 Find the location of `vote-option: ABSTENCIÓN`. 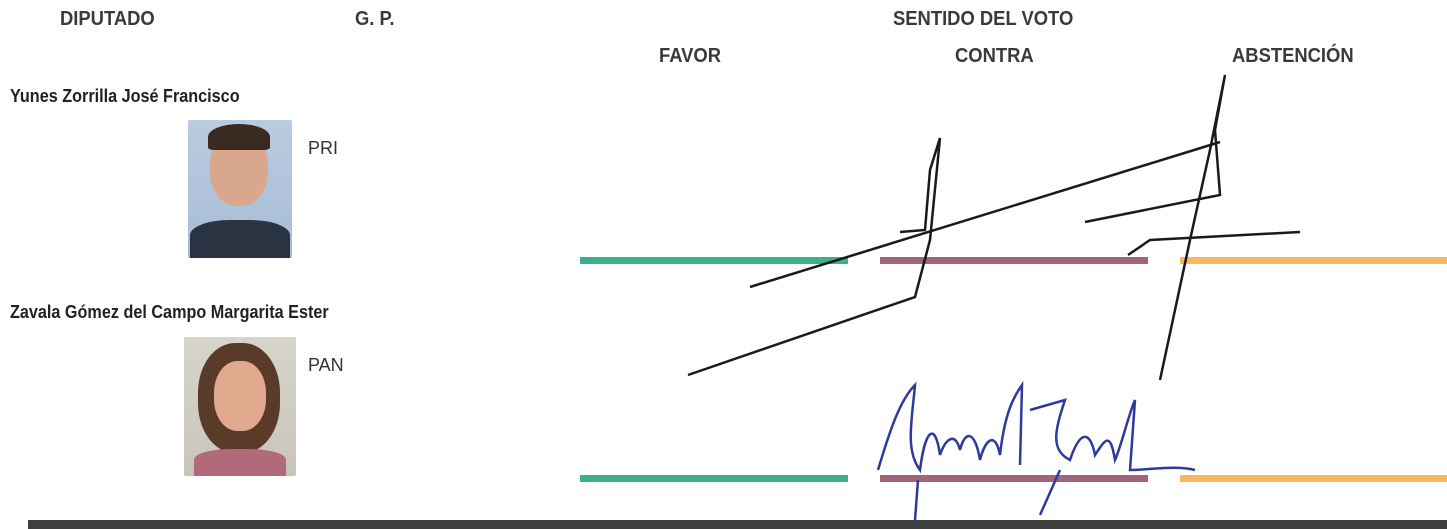

vote-option: ABSTENCIÓN is located at coordinates (1293, 56).